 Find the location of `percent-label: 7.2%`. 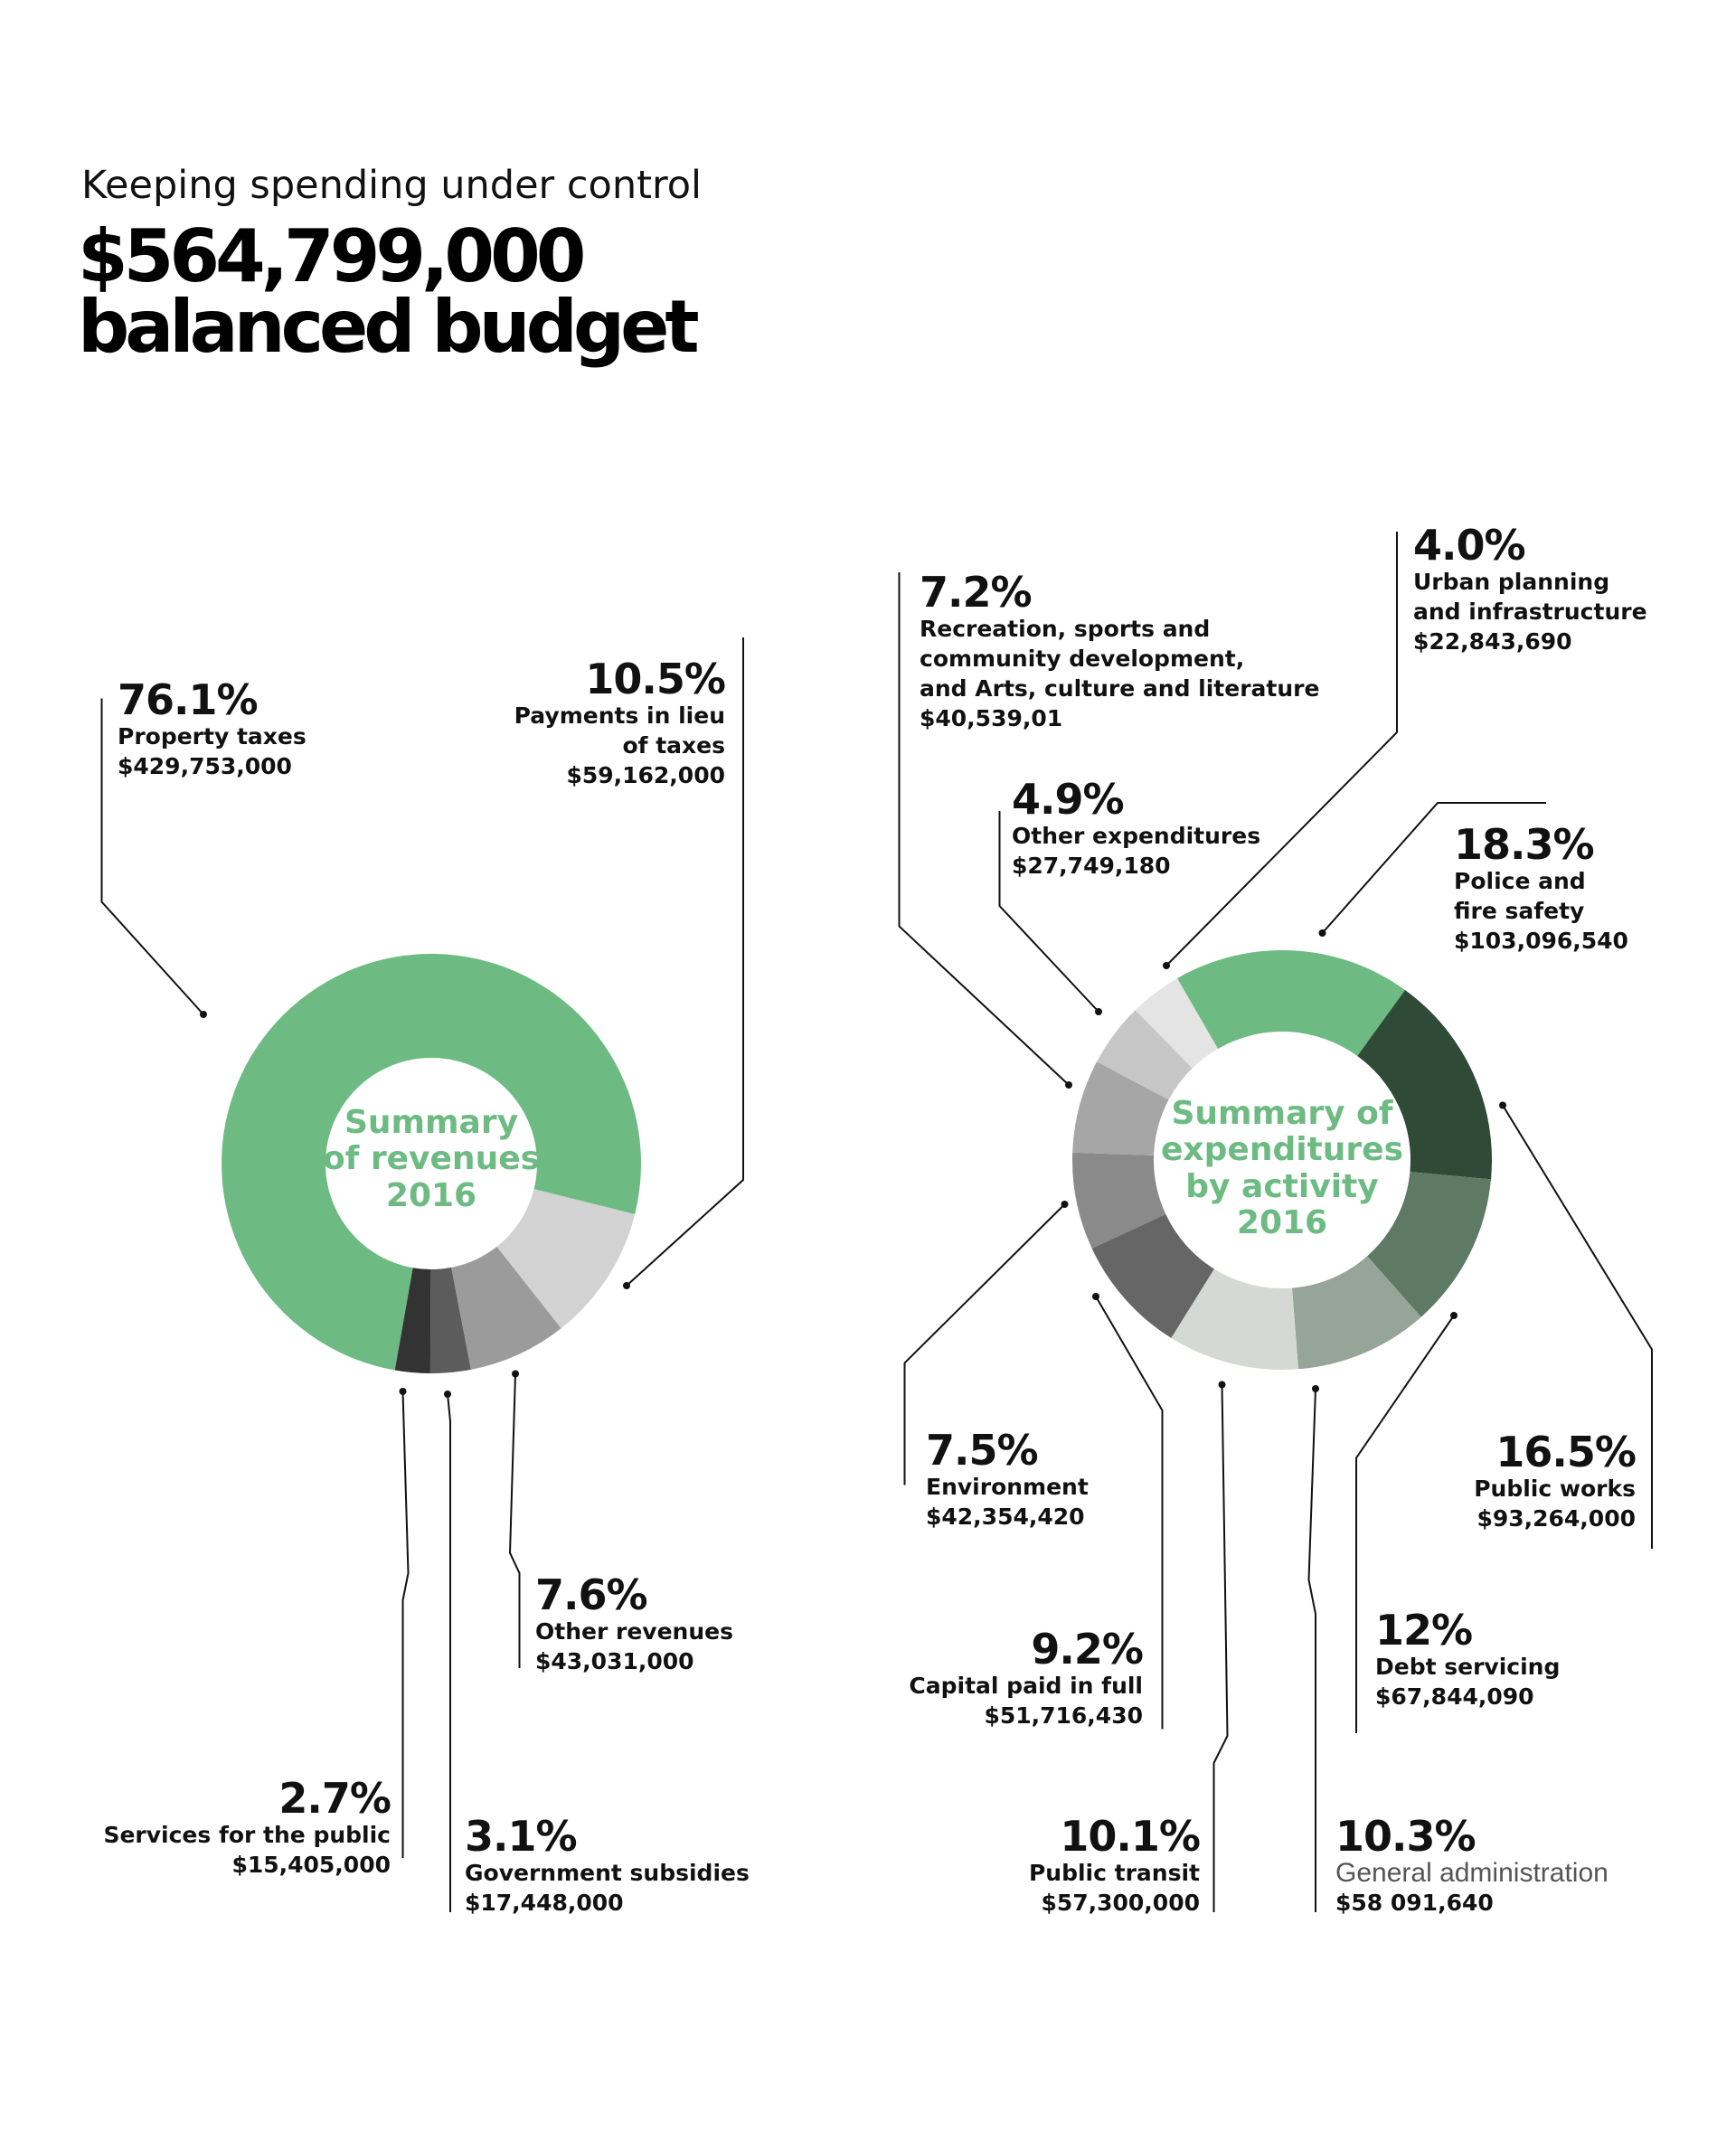

percent-label: 7.2% is located at coordinates (976, 592).